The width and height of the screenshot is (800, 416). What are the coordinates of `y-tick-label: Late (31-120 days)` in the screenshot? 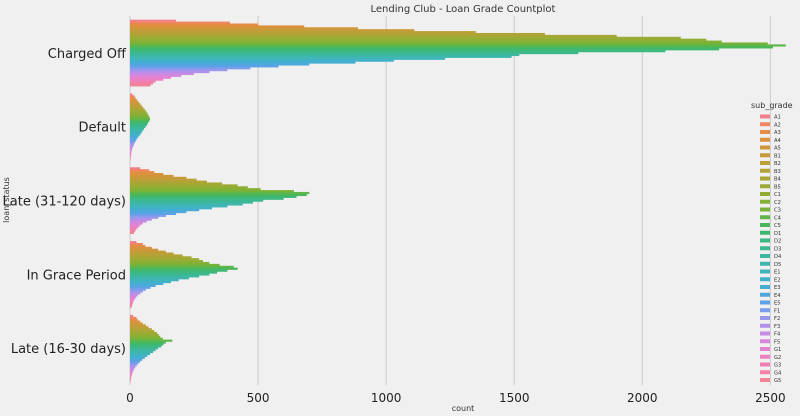 It's located at (64, 202).